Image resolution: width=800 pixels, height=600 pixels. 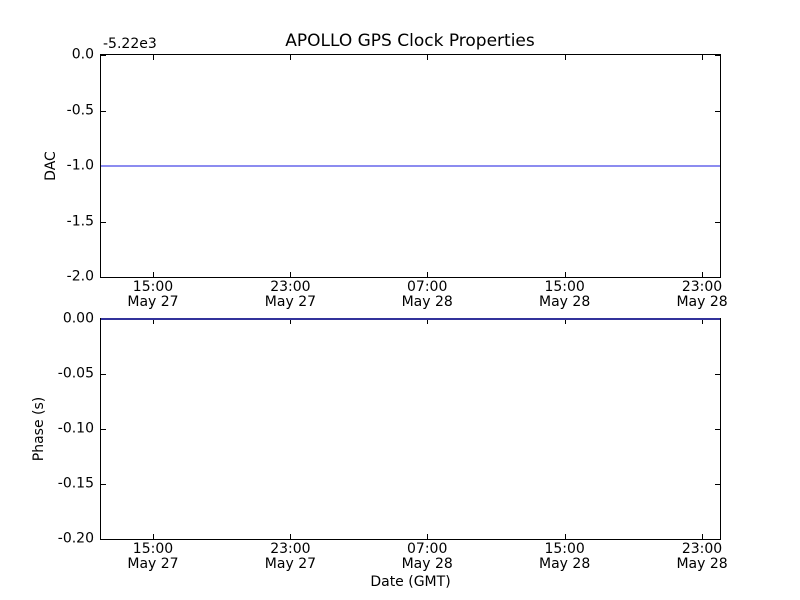 I want to click on y-tick-label: -0.15, so click(x=75, y=483).